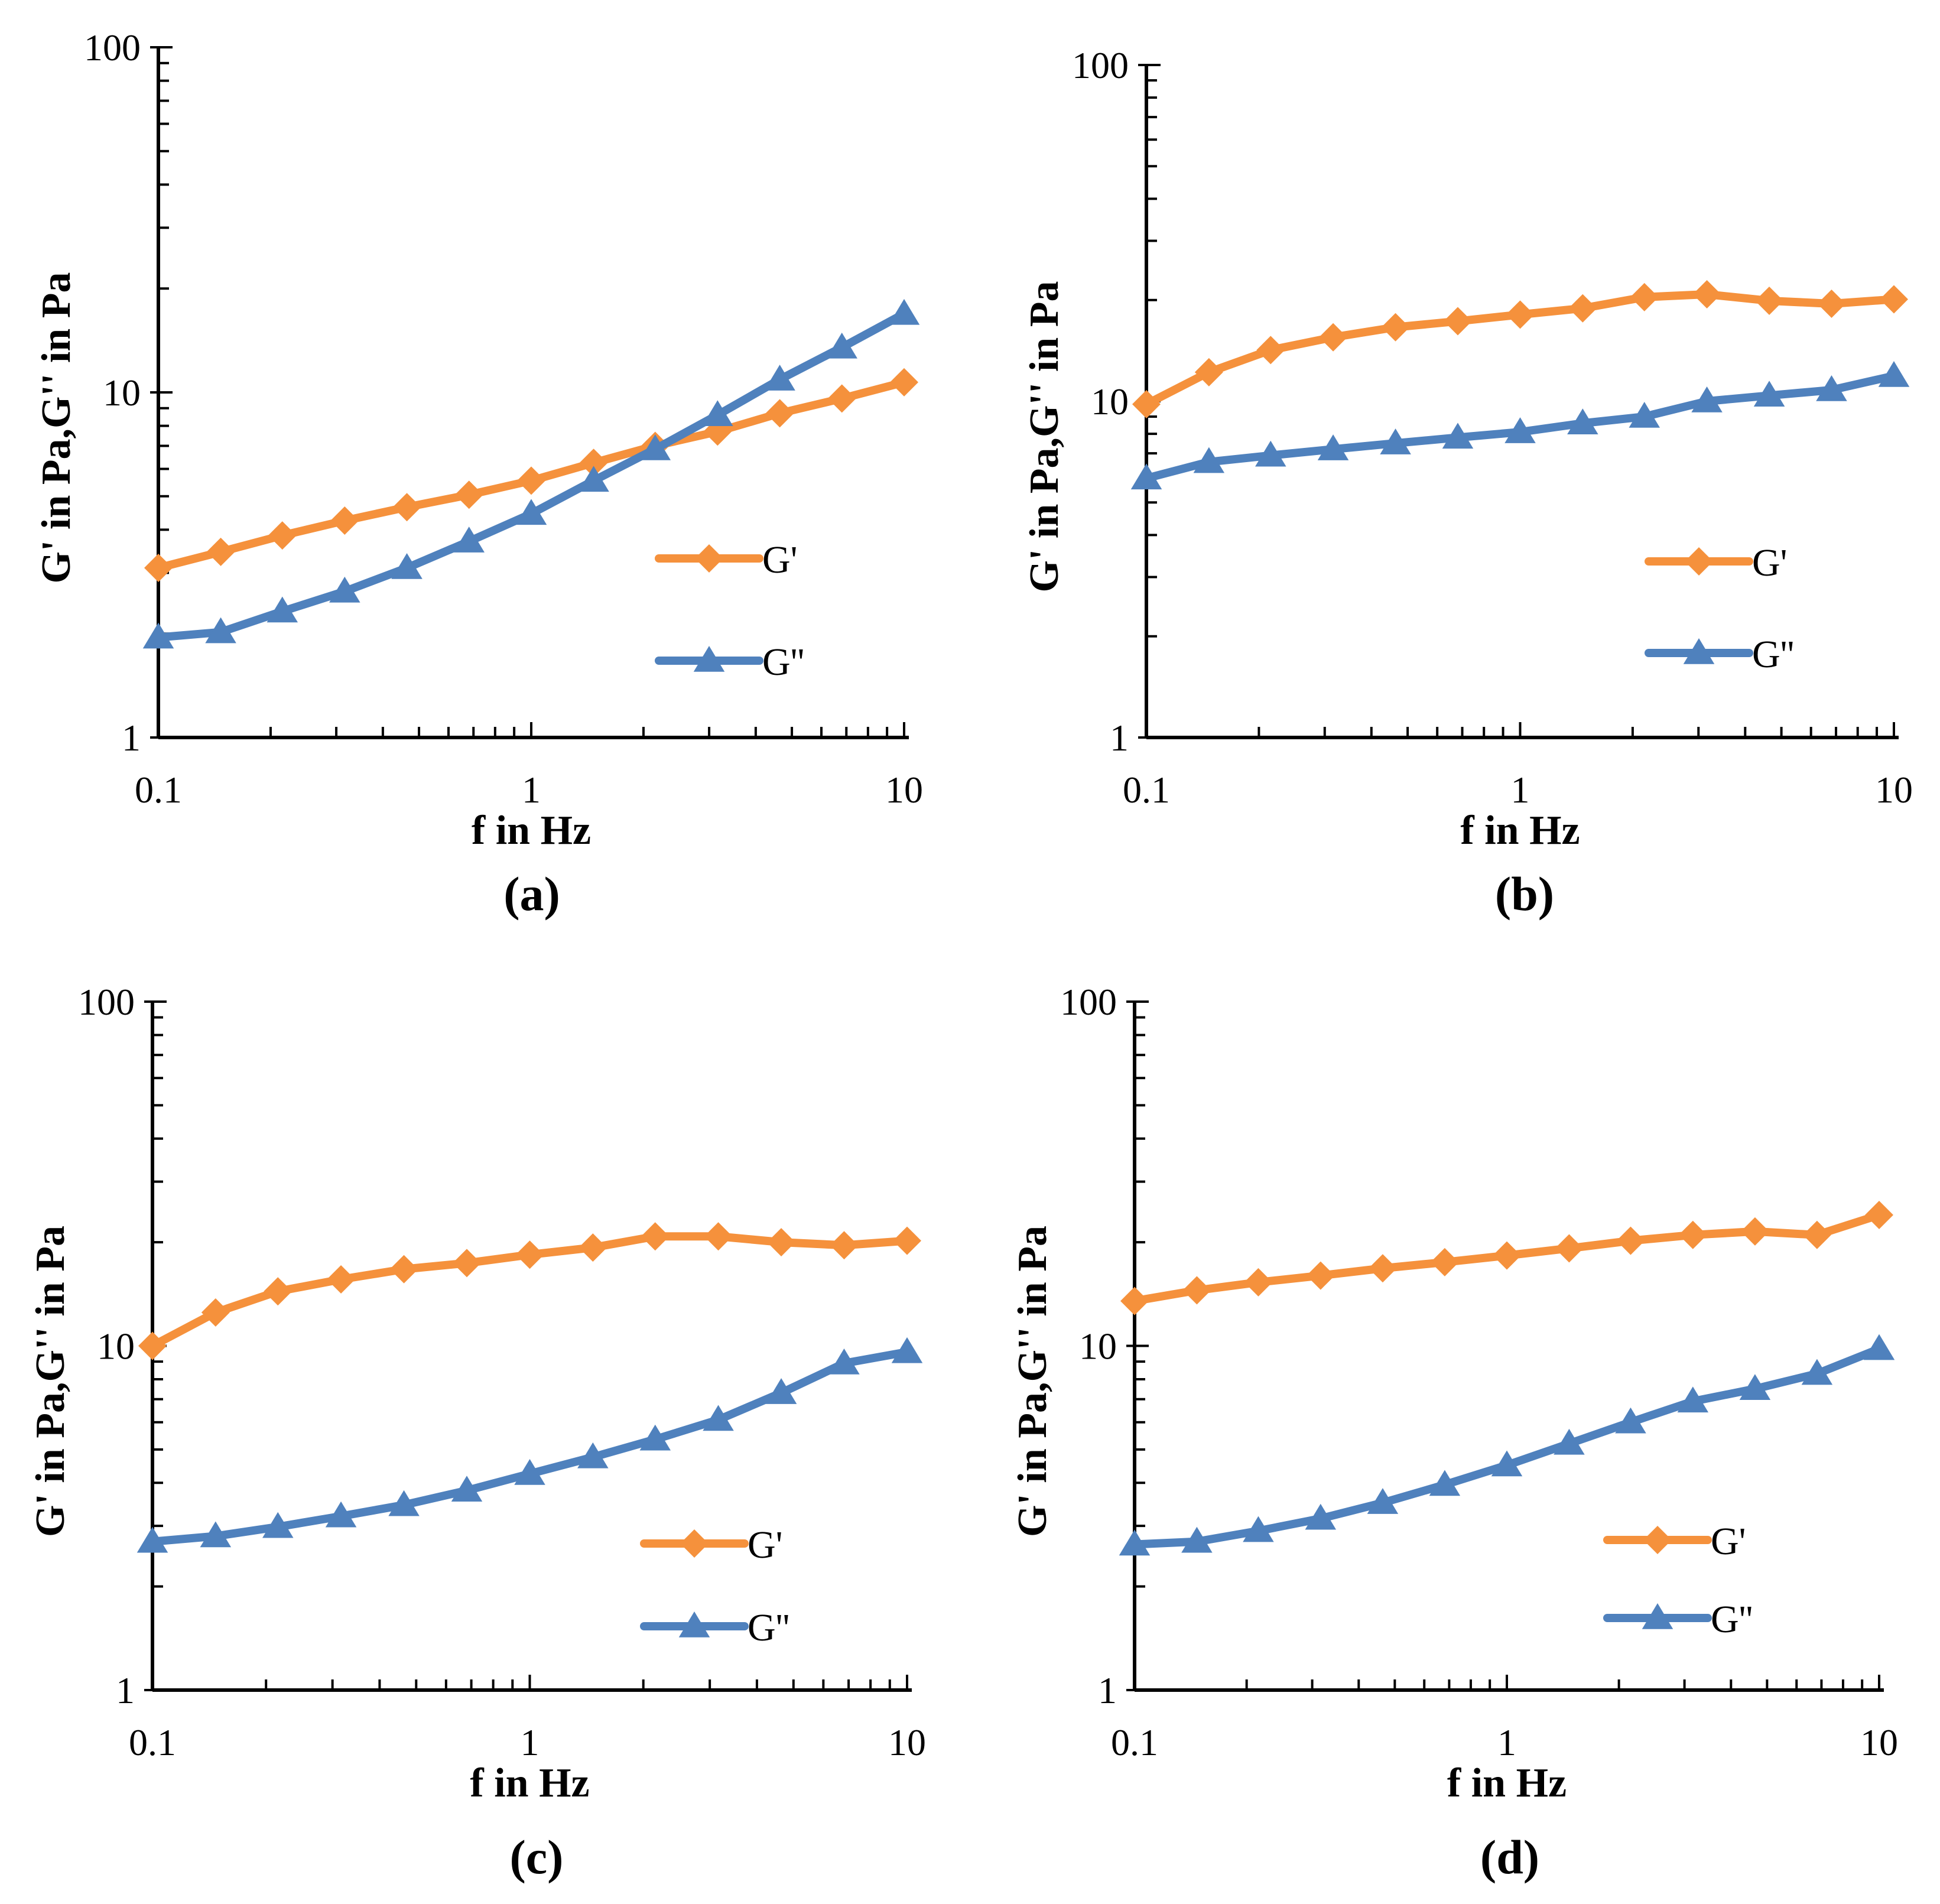 Image resolution: width=1940 pixels, height=1904 pixels. I want to click on y-tick-label: 100, so click(106, 1002).